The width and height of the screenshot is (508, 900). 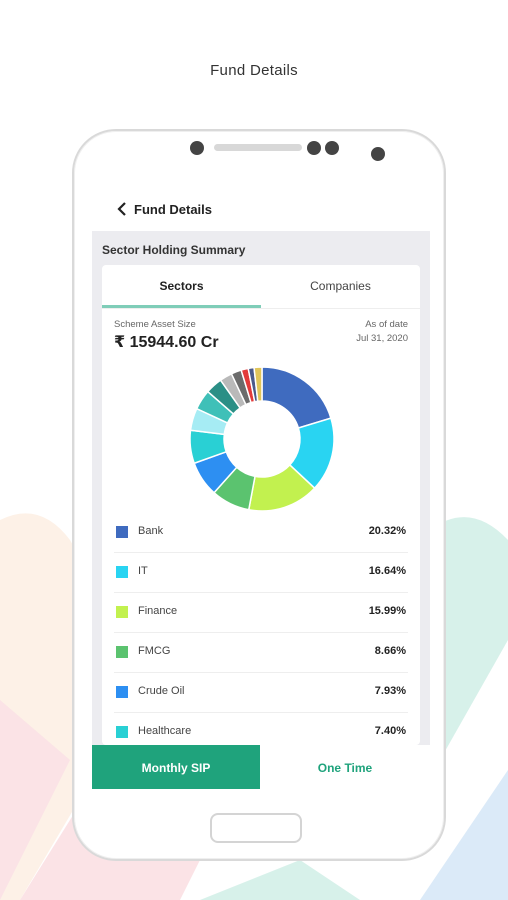 What do you see at coordinates (390, 691) in the screenshot?
I see `sector-percent: 7.93%` at bounding box center [390, 691].